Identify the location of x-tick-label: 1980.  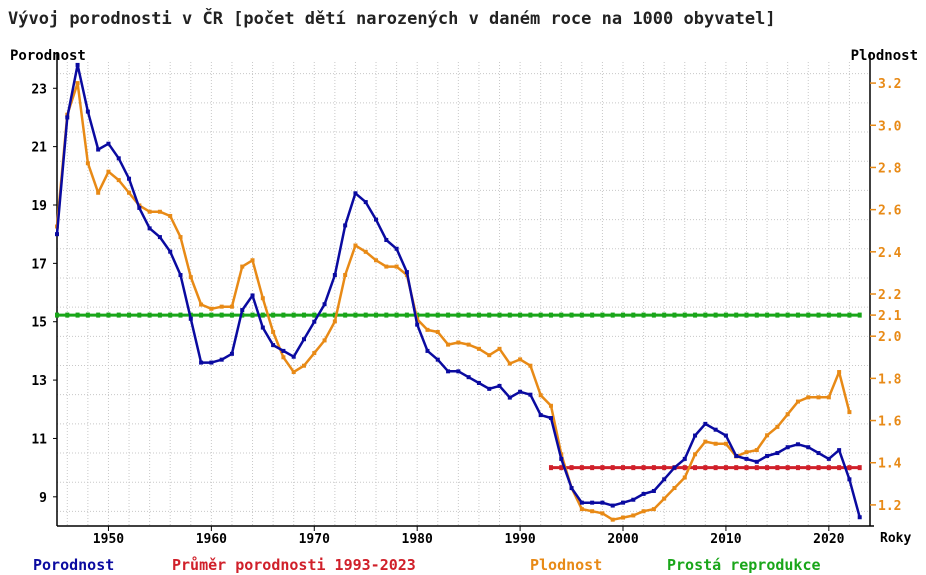
(417, 539).